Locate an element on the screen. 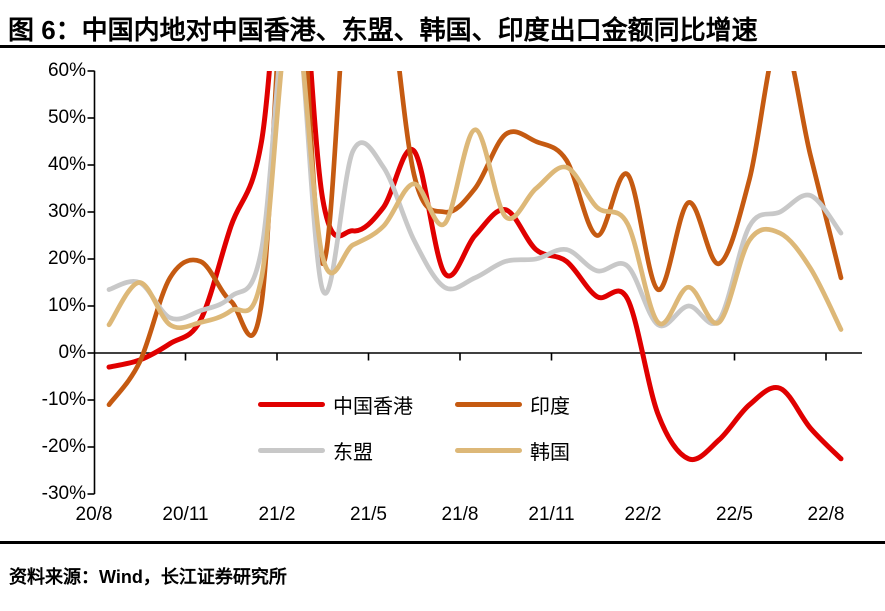  legend-item-cn-hongkong: 中国香港 is located at coordinates (335, 404).